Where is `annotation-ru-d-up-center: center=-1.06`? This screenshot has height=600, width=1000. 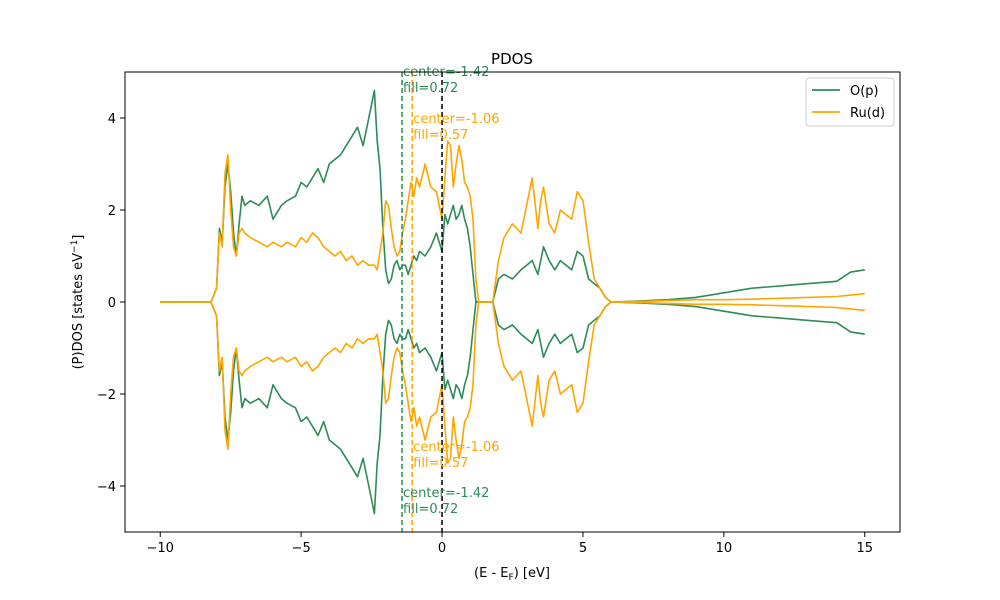 annotation-ru-d-up-center: center=-1.06 is located at coordinates (456, 119).